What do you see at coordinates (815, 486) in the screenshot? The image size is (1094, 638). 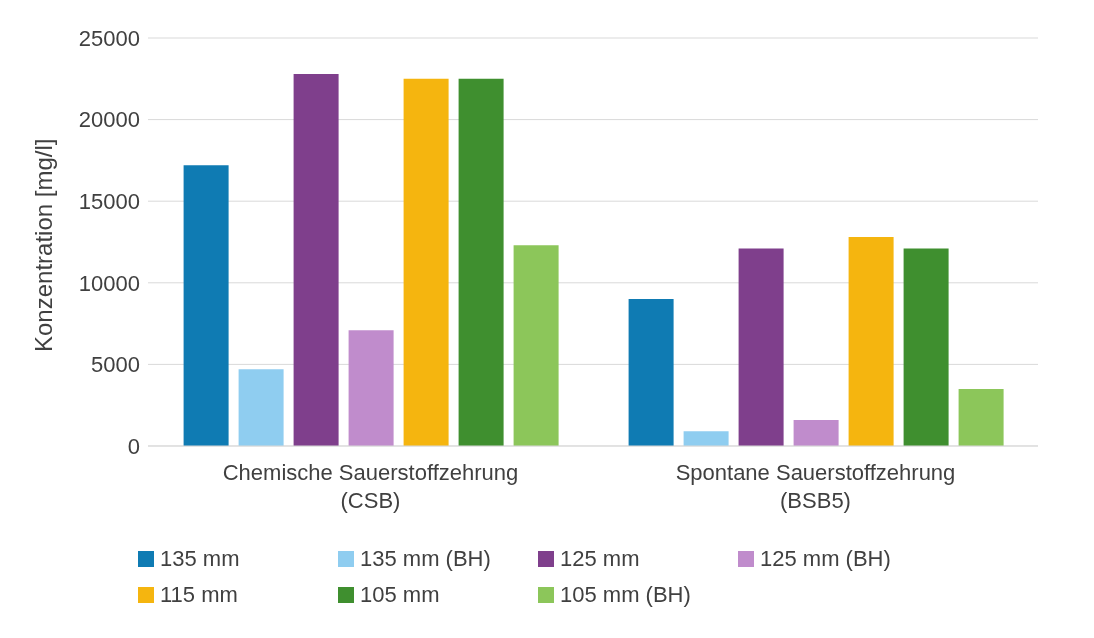 I see `x-tick-label: Spontane Sauerstoffzehrung (BSB5)` at bounding box center [815, 486].